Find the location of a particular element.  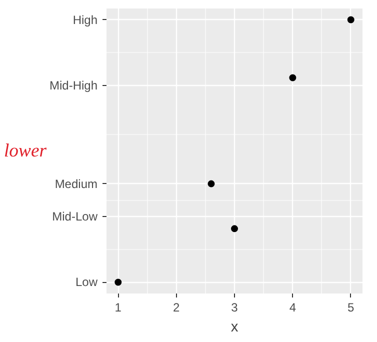

ref-line-label: Low is located at coordinates (86, 282).